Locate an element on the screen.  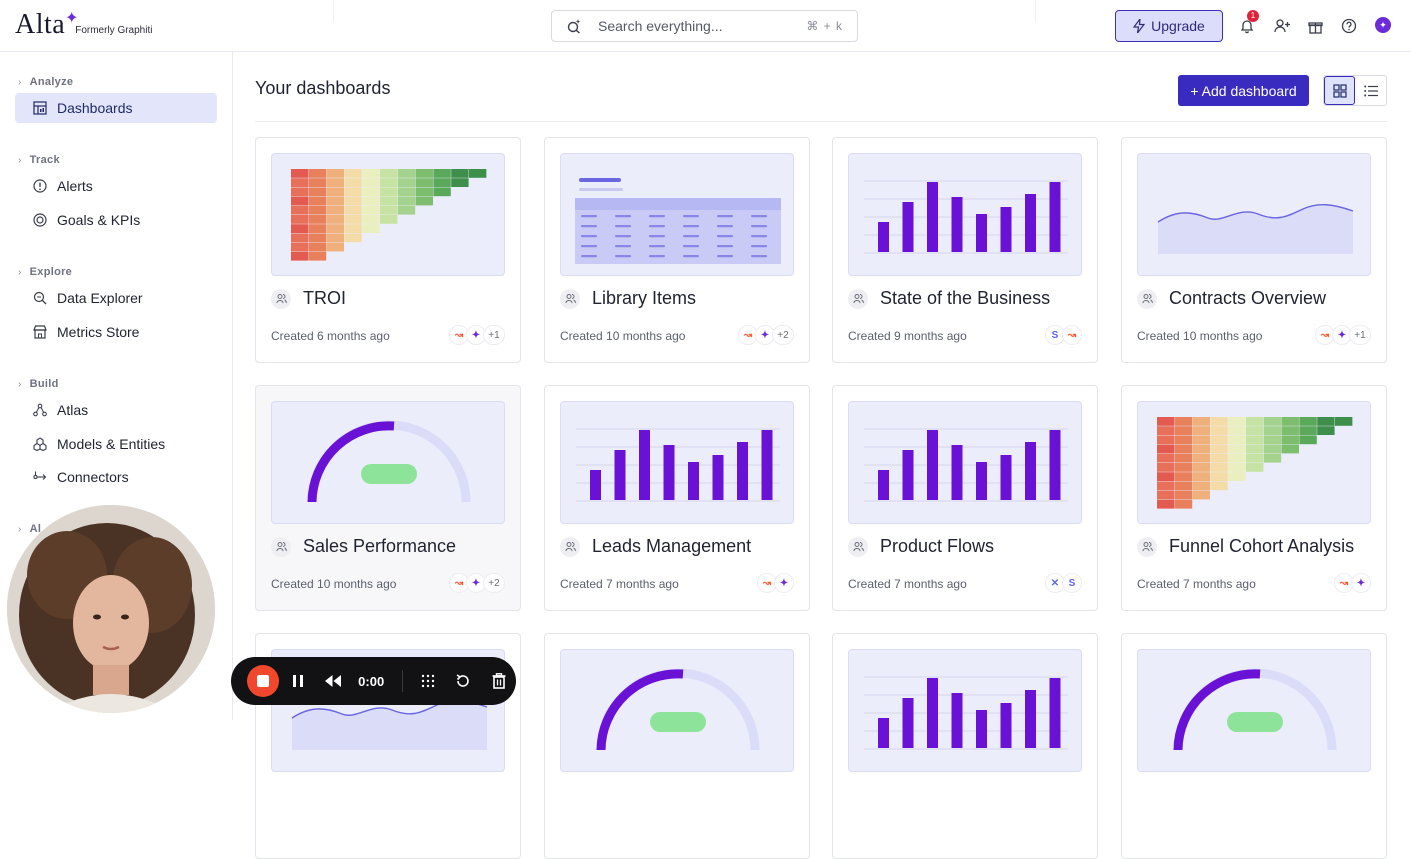
search-bar: Search everything... ⌘ + k is located at coordinates (704, 26).